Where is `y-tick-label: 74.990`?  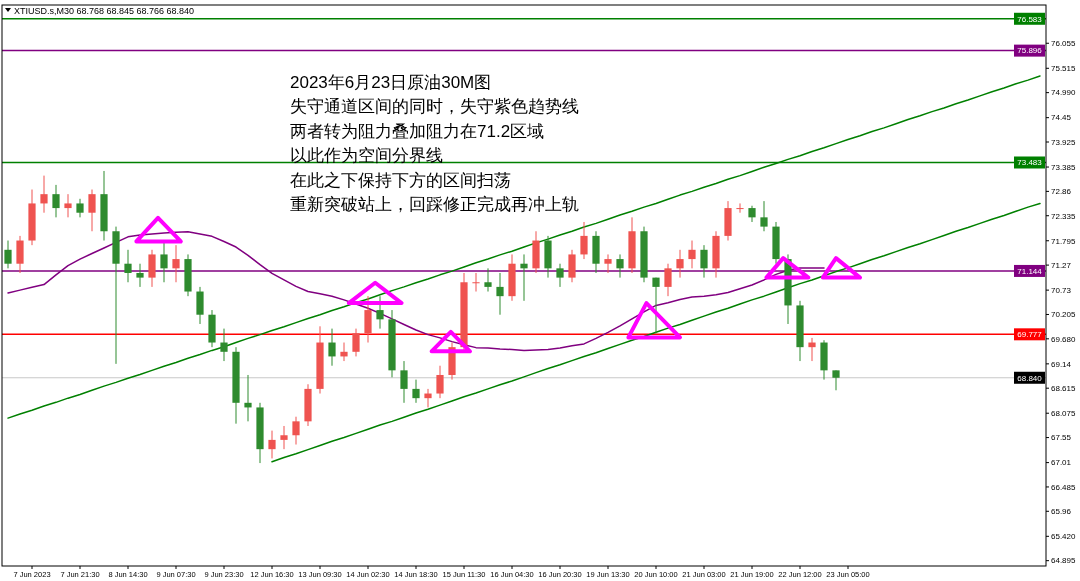
y-tick-label: 74.990 is located at coordinates (1064, 93).